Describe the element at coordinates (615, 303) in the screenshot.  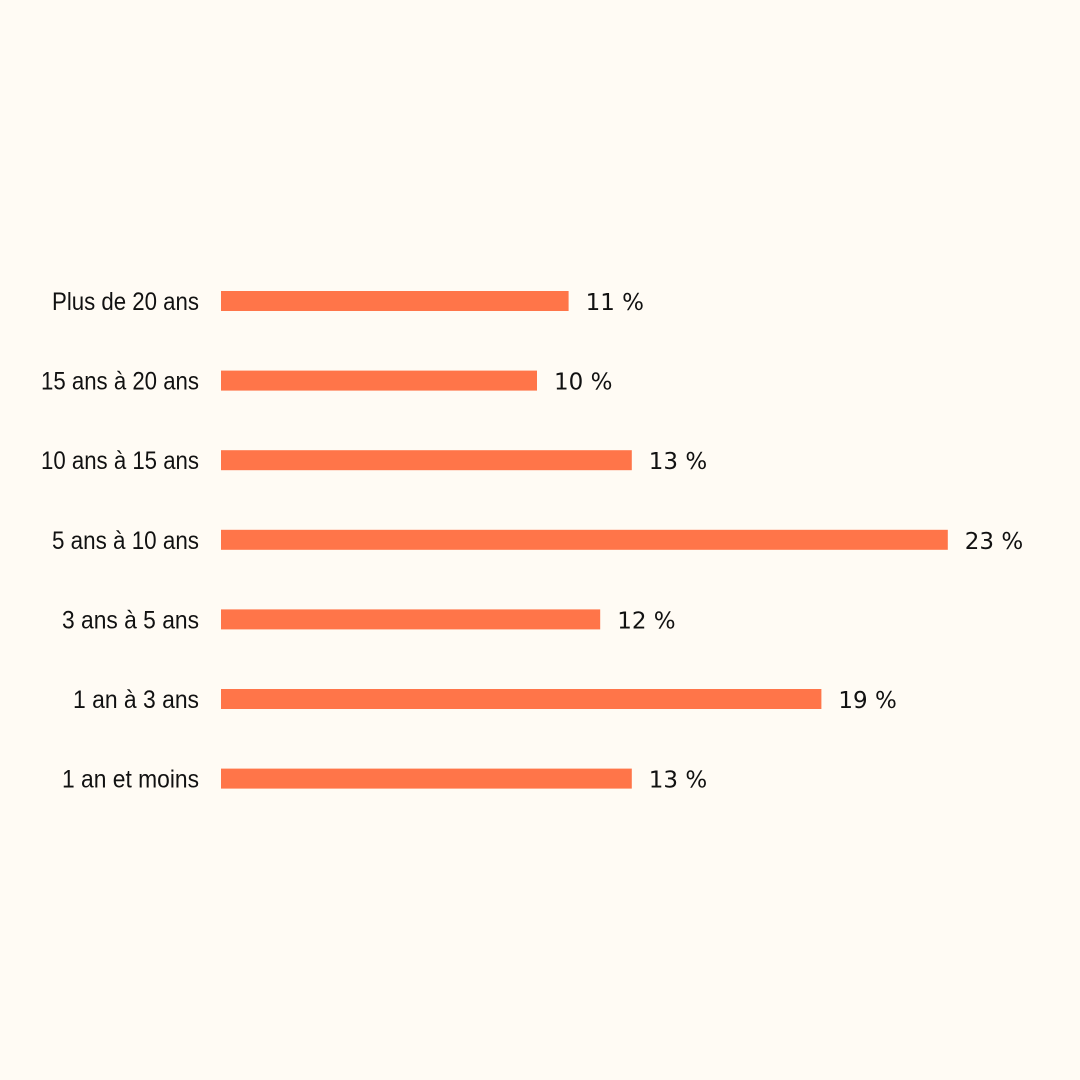
I see `value-label: 11 %` at that location.